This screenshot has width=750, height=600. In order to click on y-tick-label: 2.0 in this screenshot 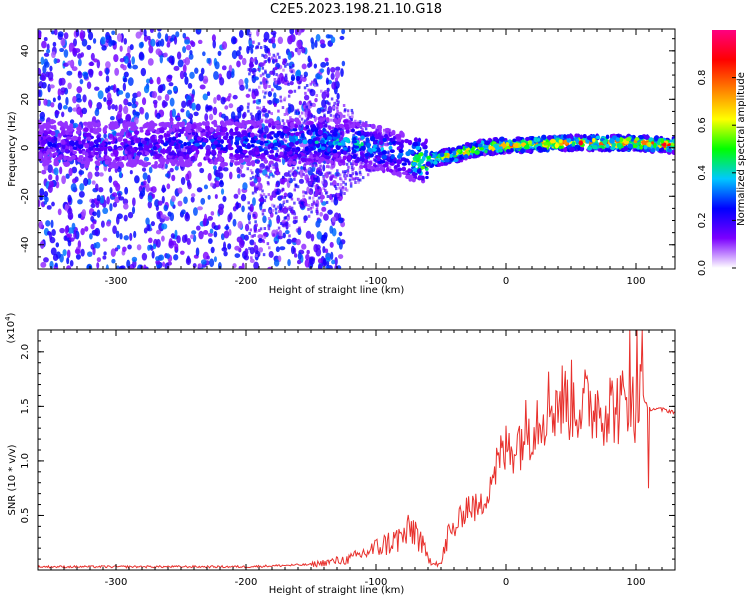, I will do `click(25, 352)`.